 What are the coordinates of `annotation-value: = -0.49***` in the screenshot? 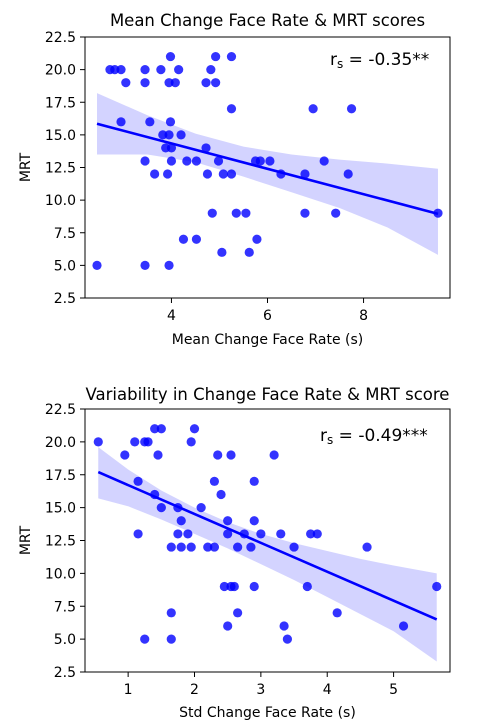 It's located at (380, 436).